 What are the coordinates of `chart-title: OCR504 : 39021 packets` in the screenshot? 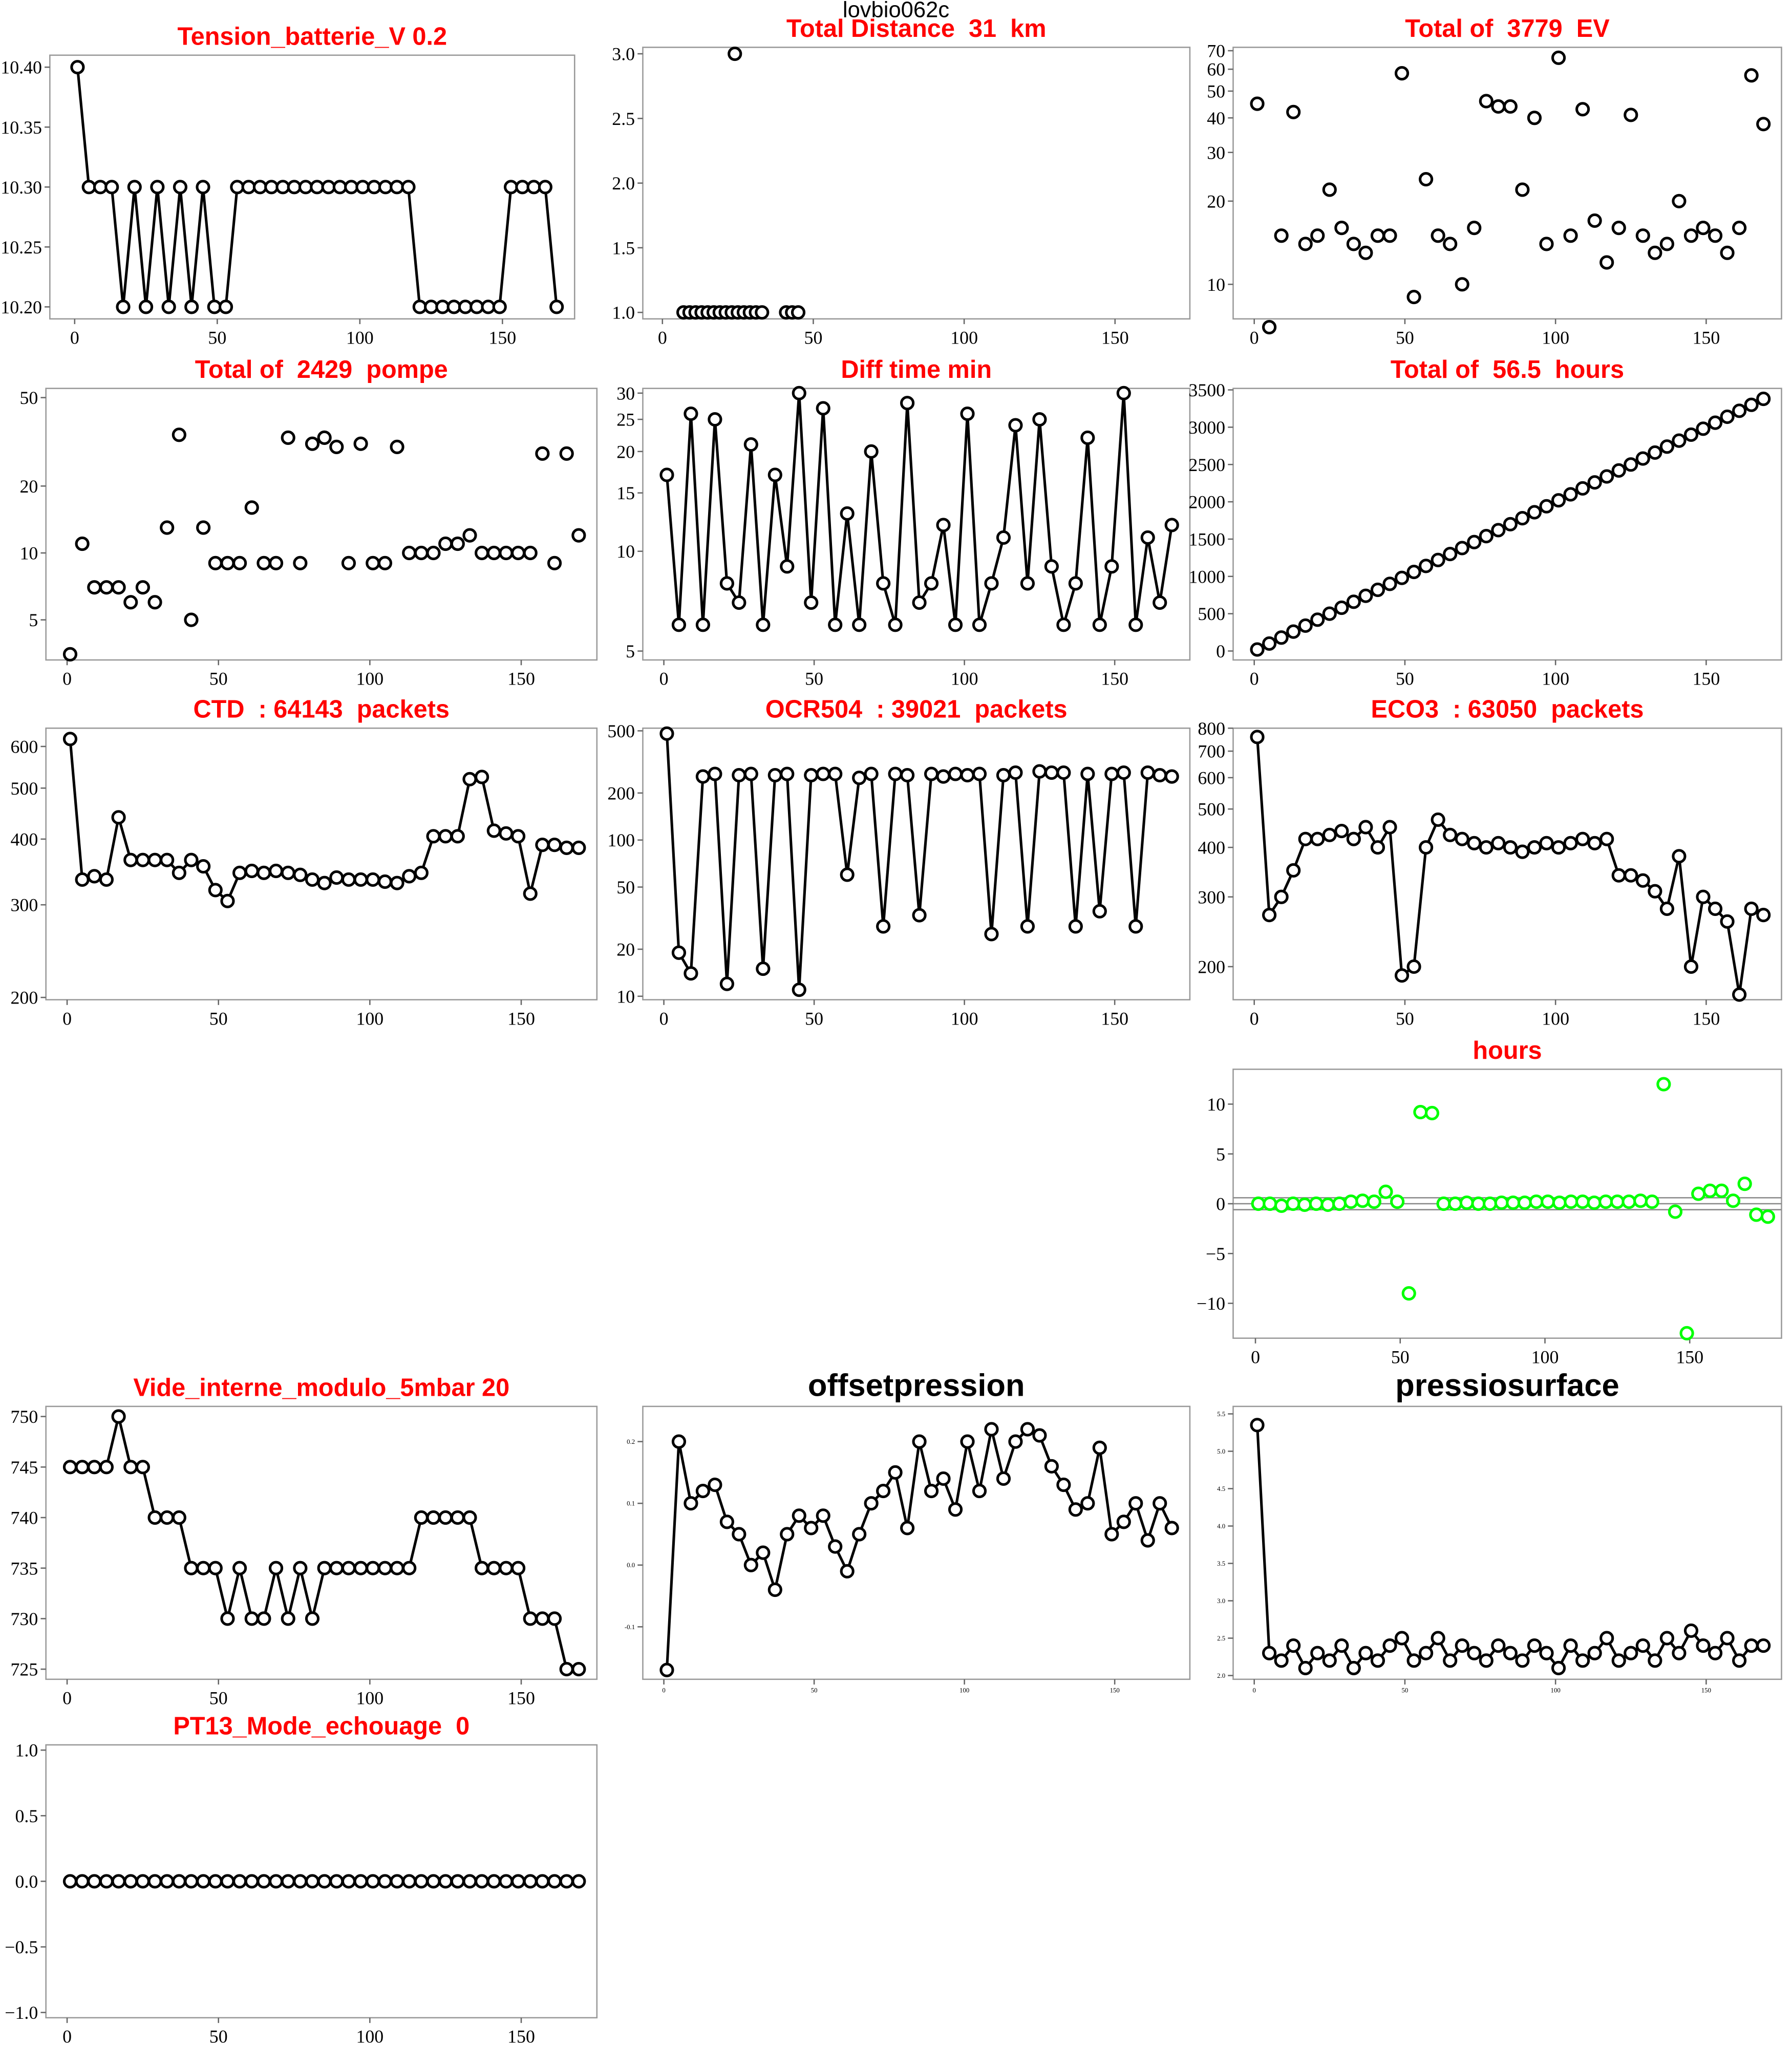 It's located at (916, 709).